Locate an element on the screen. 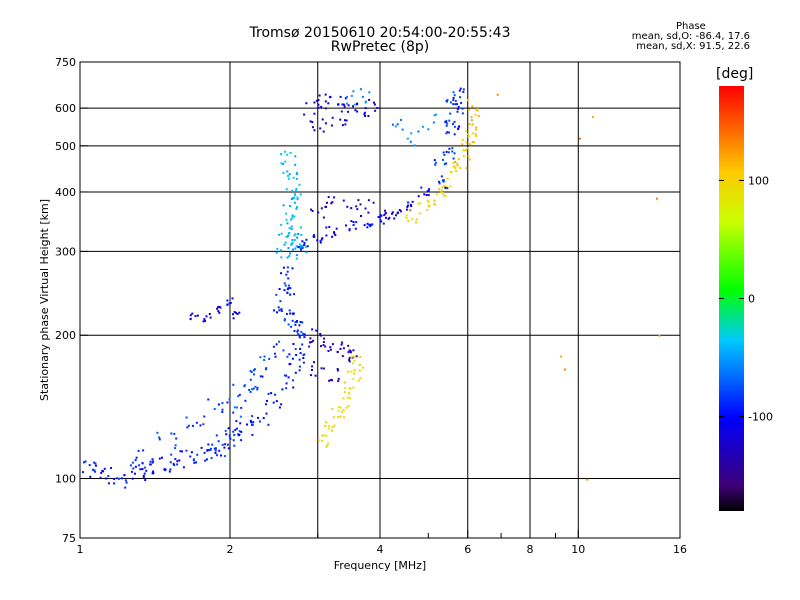  colorbar-tick-label: 100 is located at coordinates (758, 180).